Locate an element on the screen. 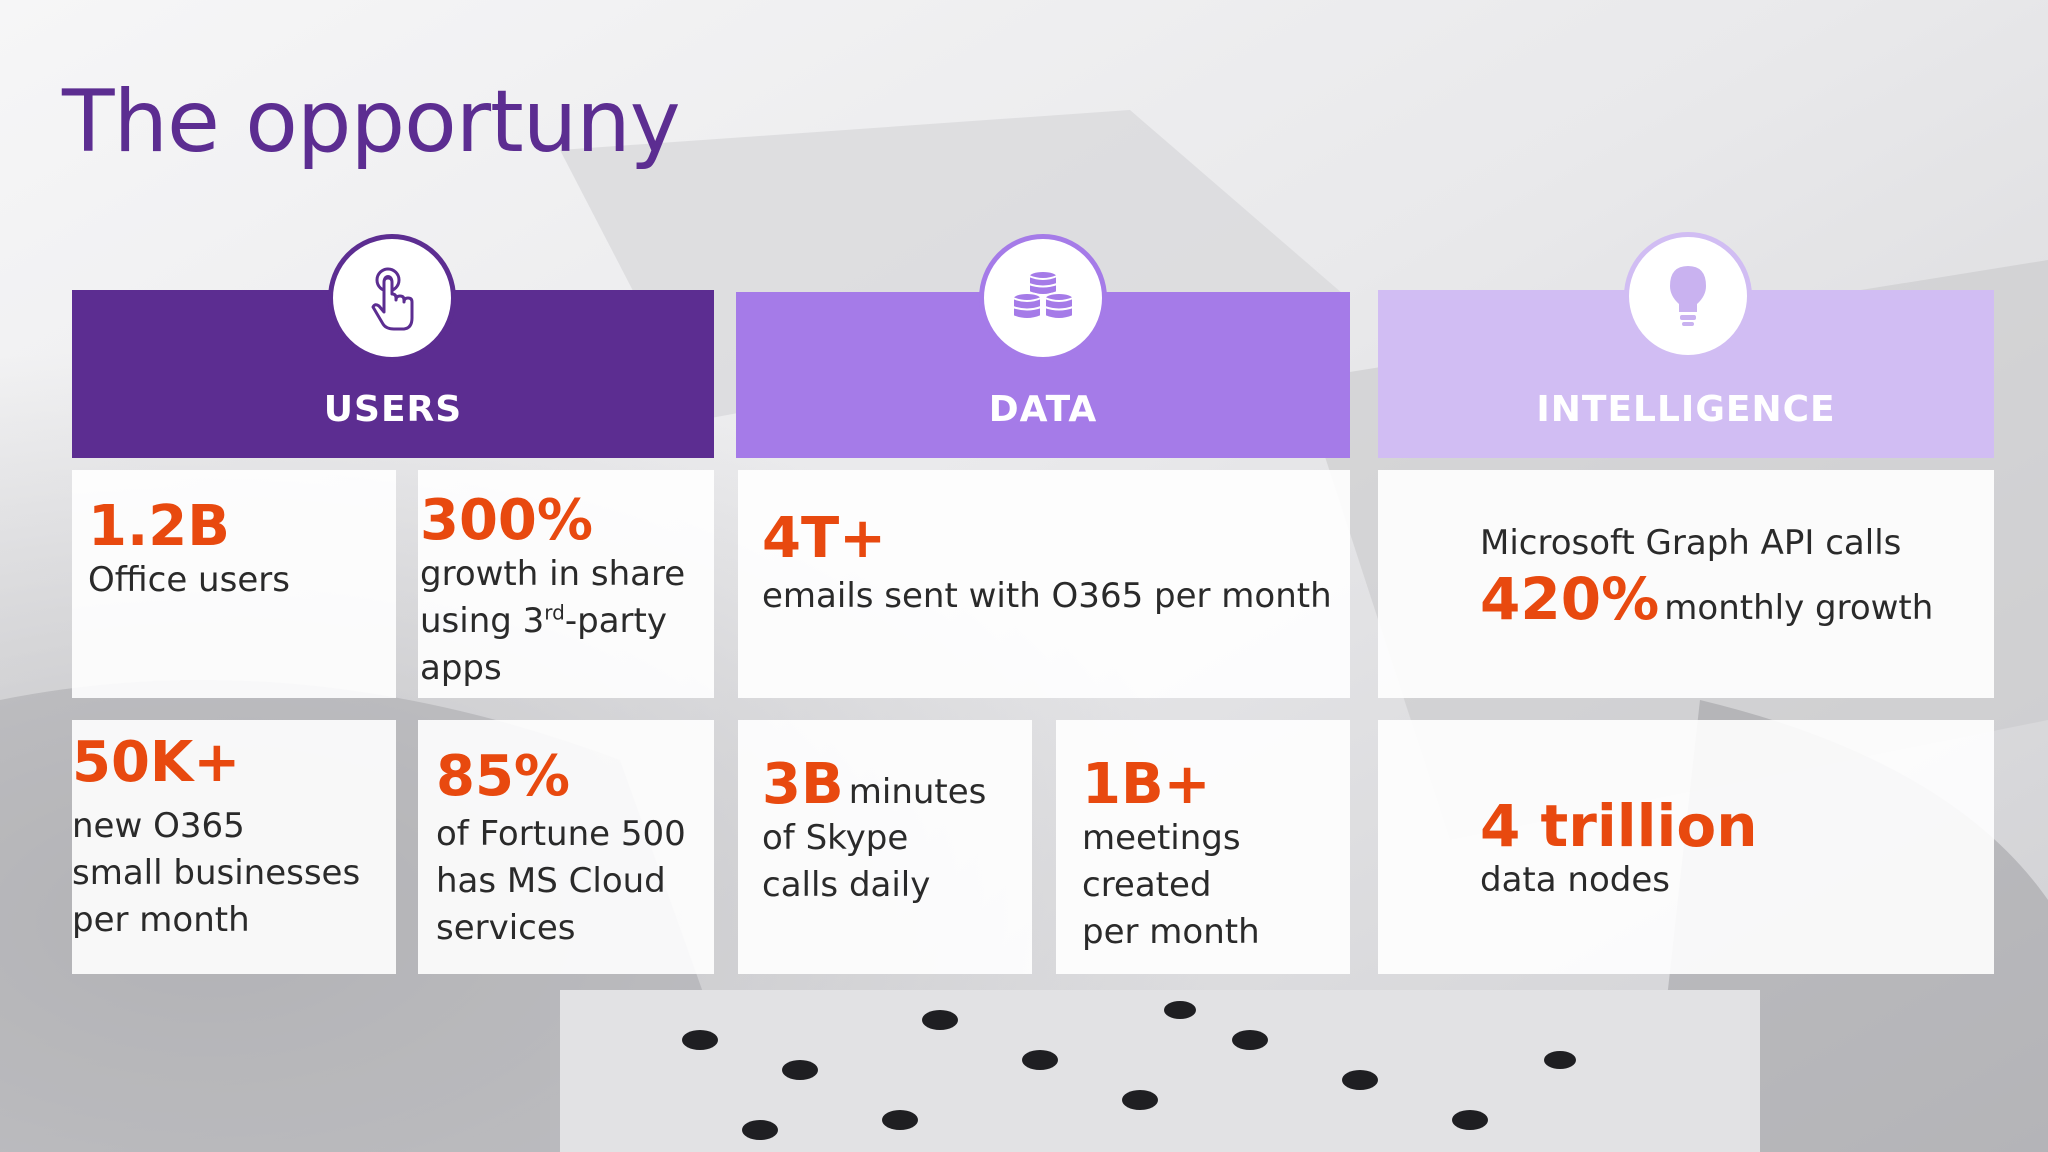  stat-card-fortune-500: 85% of Fortune 500 has MS Cloud services is located at coordinates (566, 847).